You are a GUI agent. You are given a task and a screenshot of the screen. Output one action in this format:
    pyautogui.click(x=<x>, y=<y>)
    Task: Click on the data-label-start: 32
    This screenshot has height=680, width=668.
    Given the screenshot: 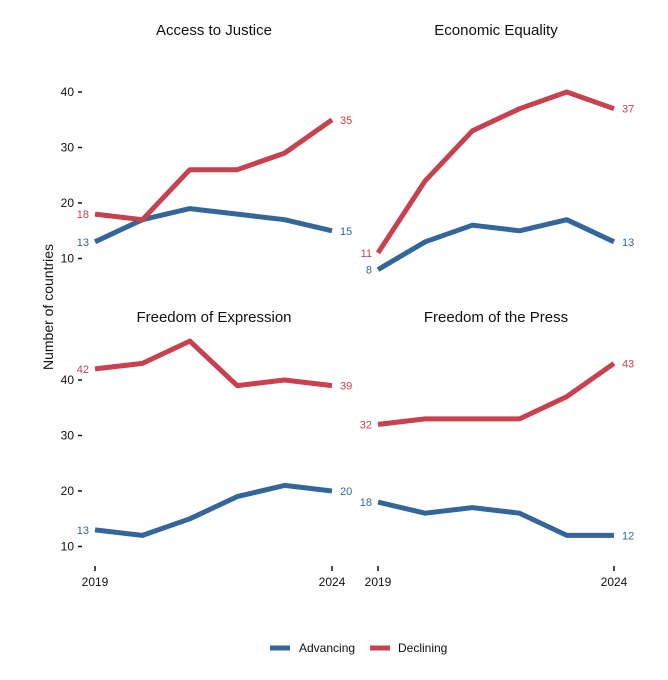 What is the action you would take?
    pyautogui.click(x=366, y=425)
    